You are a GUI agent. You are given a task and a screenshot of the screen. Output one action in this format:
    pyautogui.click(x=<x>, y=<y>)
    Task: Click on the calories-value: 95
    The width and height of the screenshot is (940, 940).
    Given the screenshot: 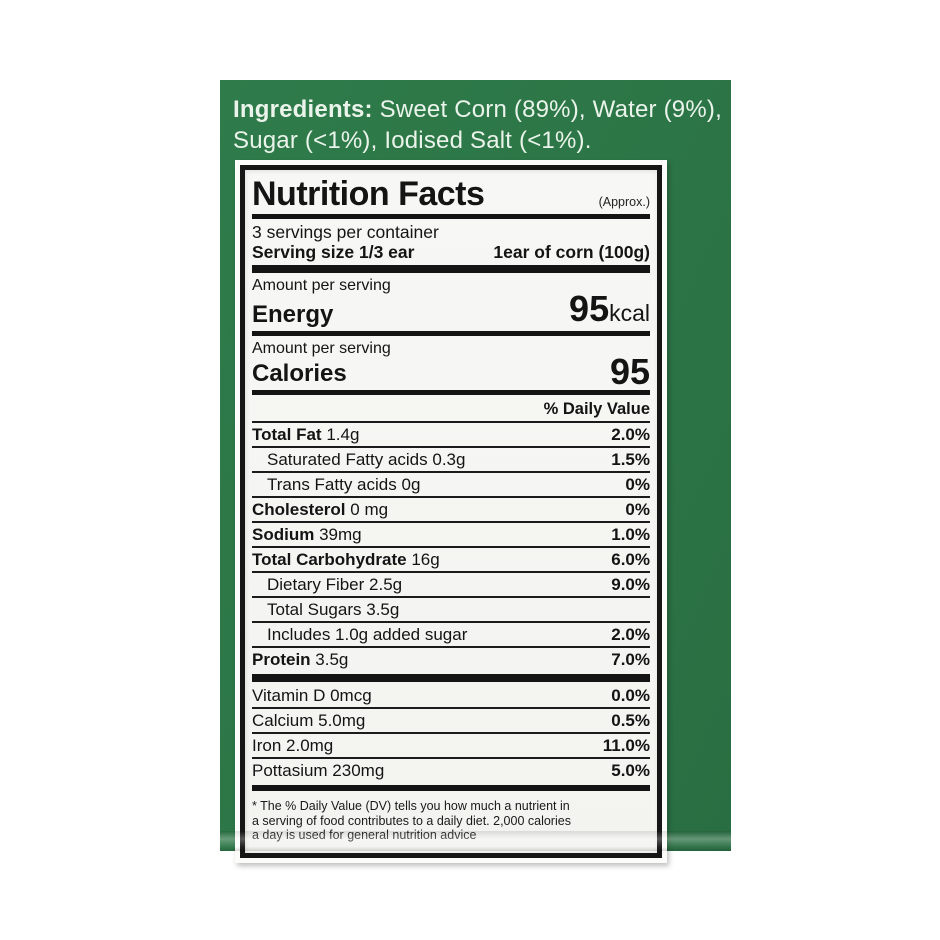 What is the action you would take?
    pyautogui.click(x=629, y=371)
    